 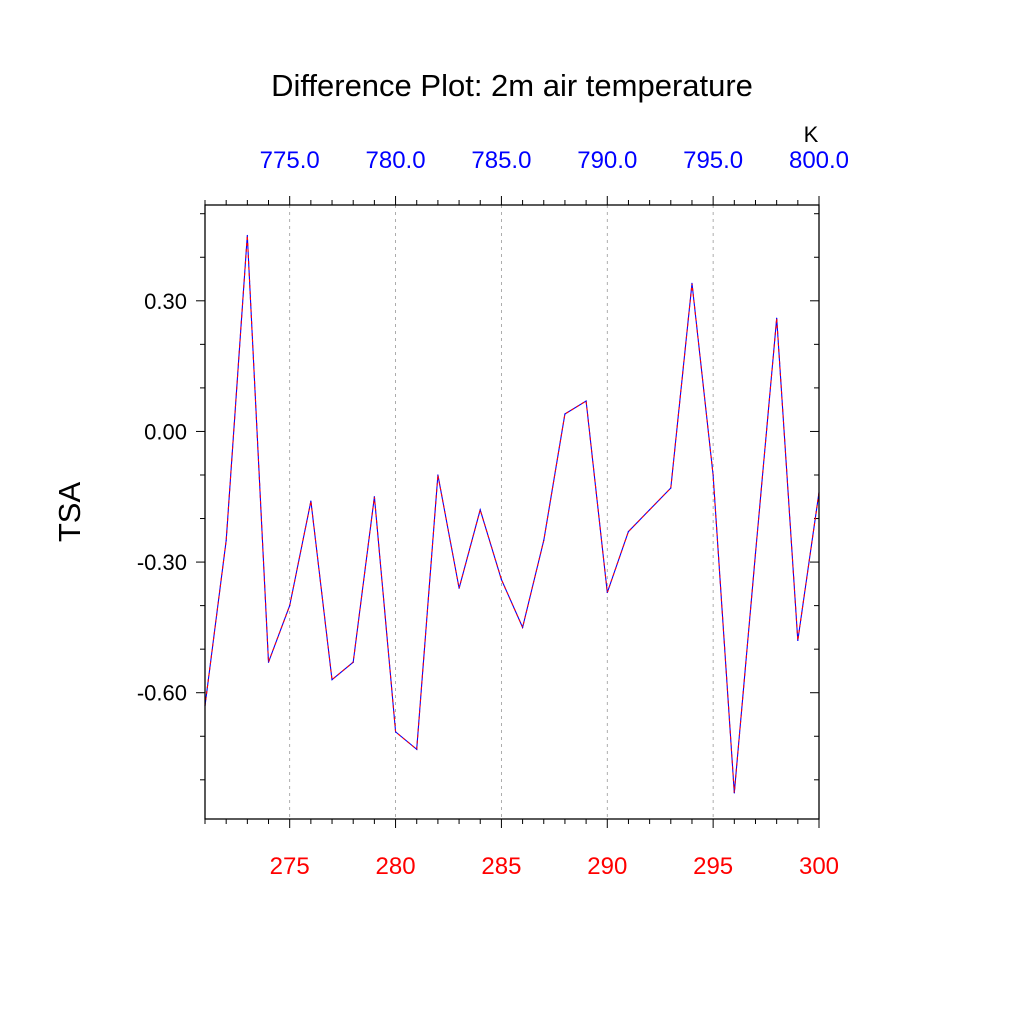 What do you see at coordinates (290, 866) in the screenshot?
I see `x-tick-label-bottom: 275` at bounding box center [290, 866].